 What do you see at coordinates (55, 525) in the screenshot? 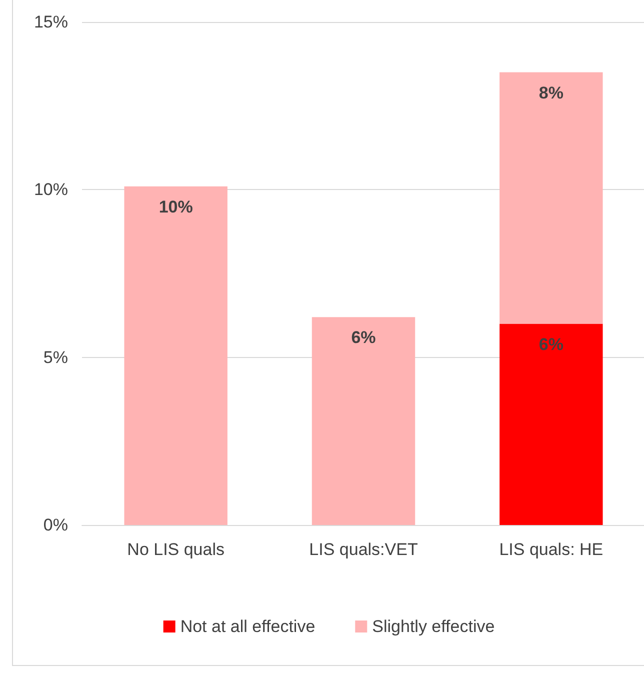
I see `y-tick-label: 0%` at bounding box center [55, 525].